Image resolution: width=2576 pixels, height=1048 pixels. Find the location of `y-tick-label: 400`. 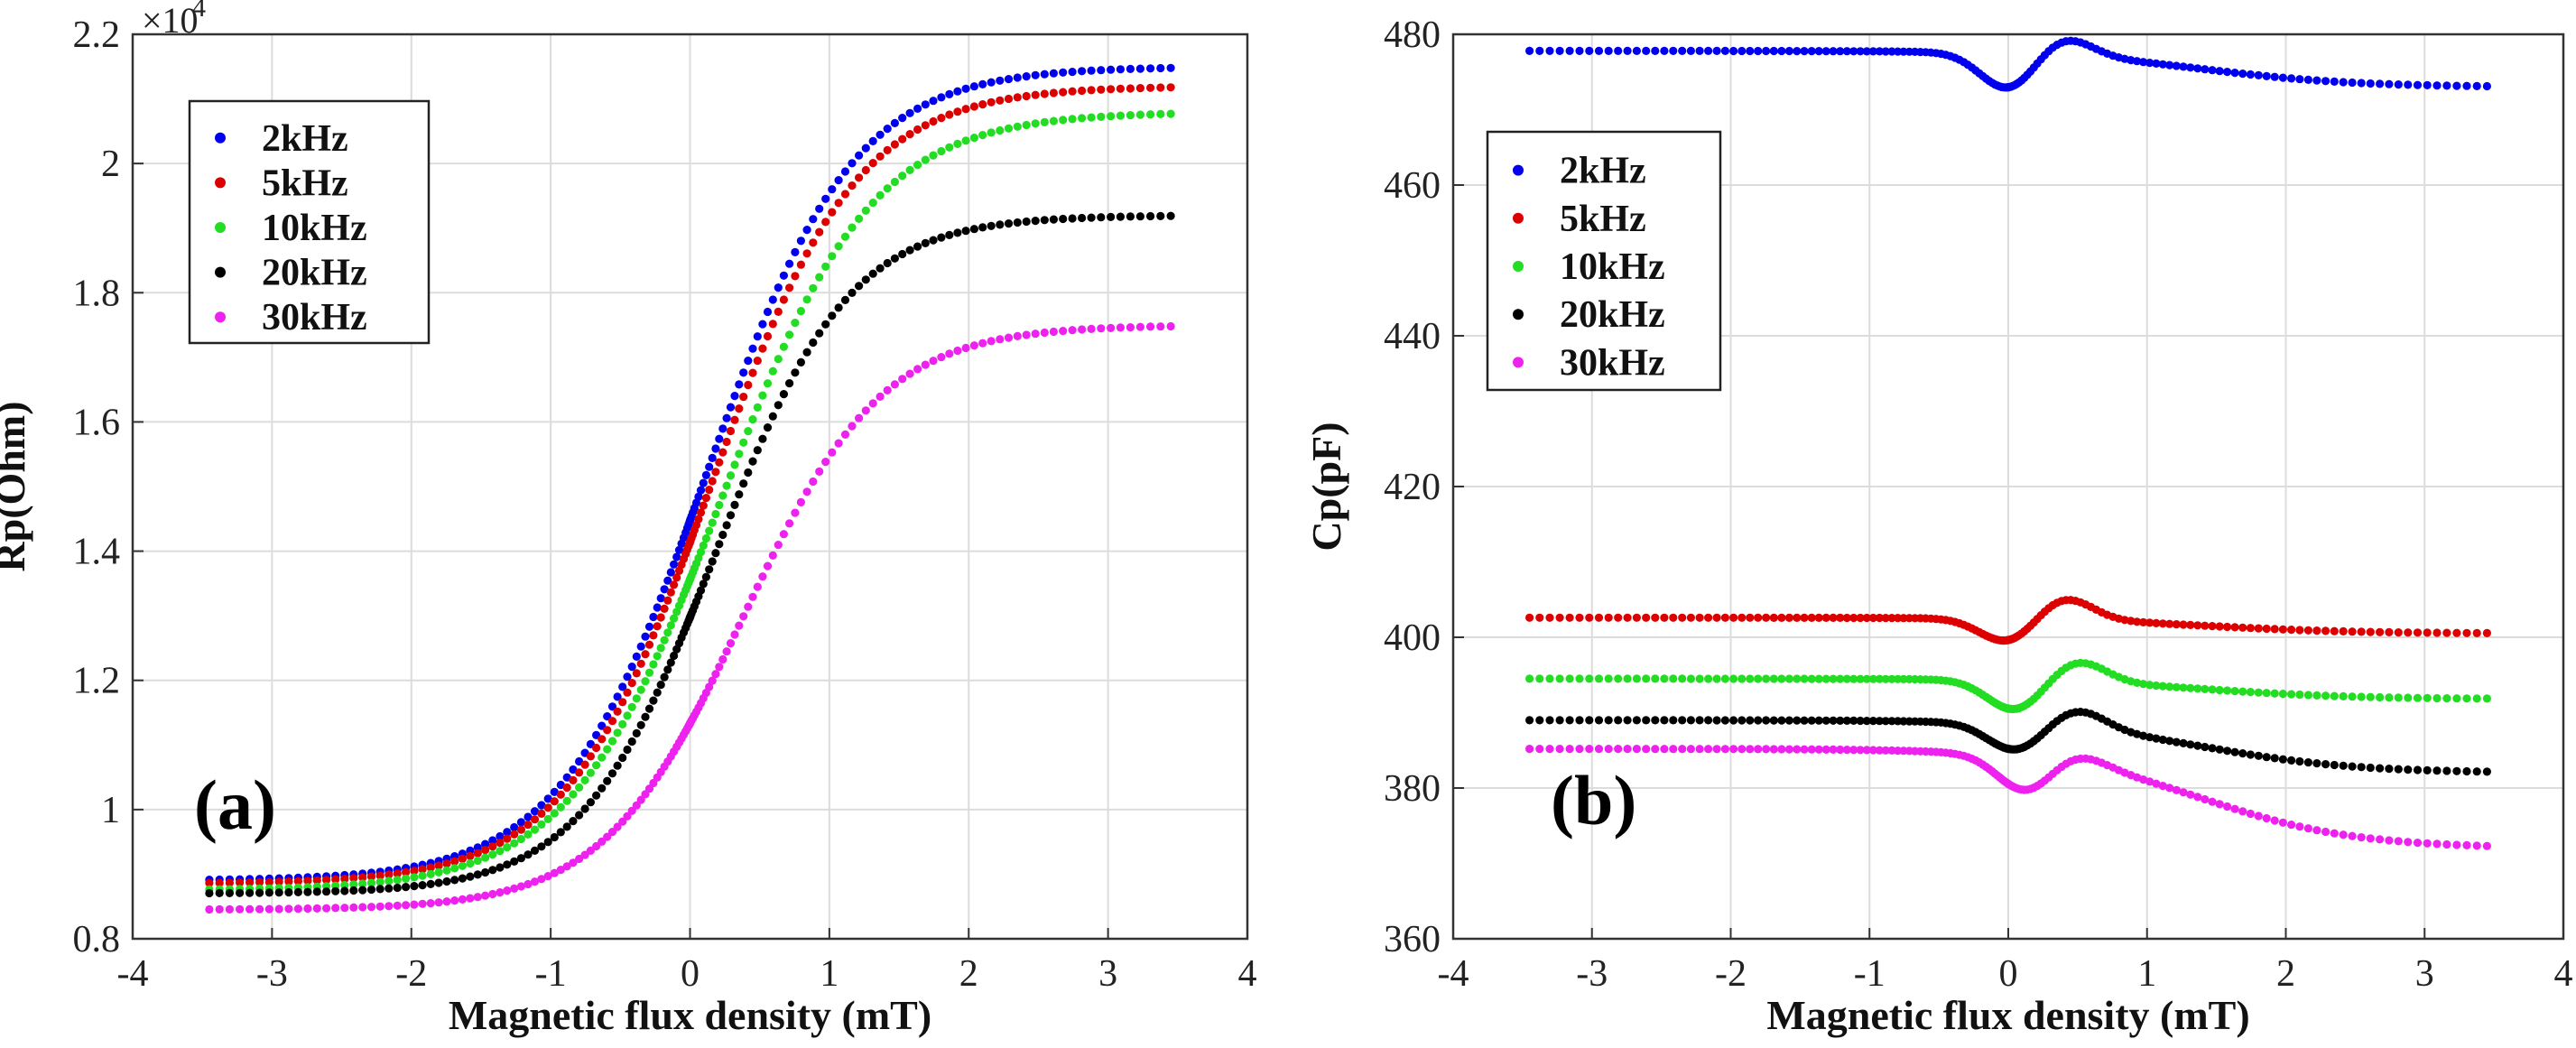

y-tick-label: 400 is located at coordinates (1413, 638).